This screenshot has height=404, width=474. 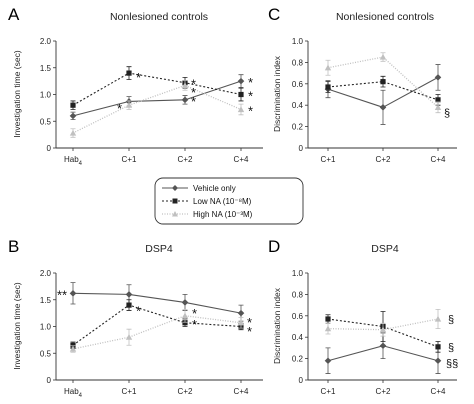 What do you see at coordinates (277, 93) in the screenshot?
I see `y-axis-label-c: Discrimination index` at bounding box center [277, 93].